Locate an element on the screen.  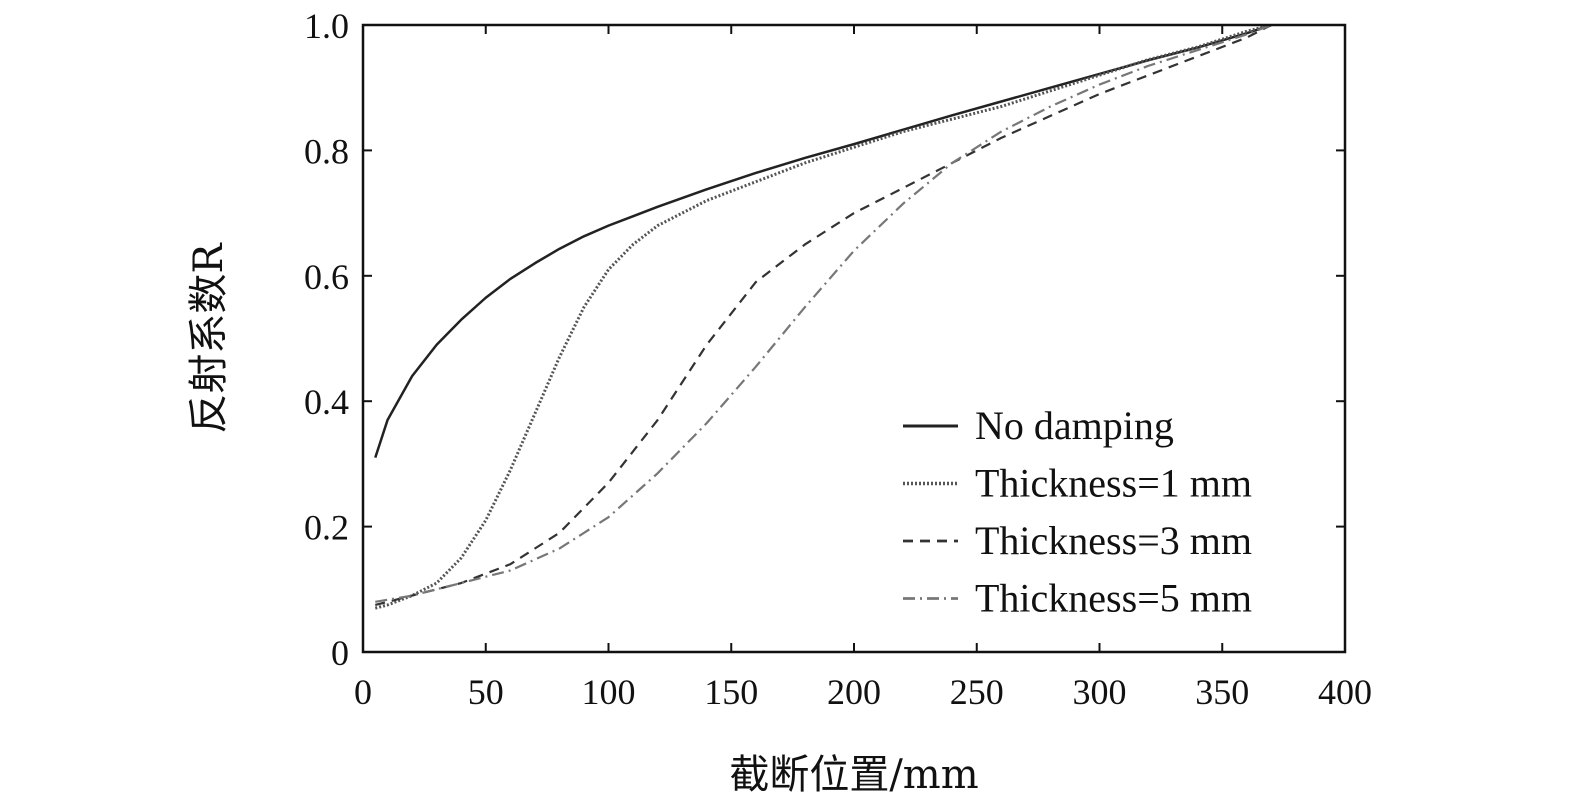
x-tick-label: 50 is located at coordinates (486, 692).